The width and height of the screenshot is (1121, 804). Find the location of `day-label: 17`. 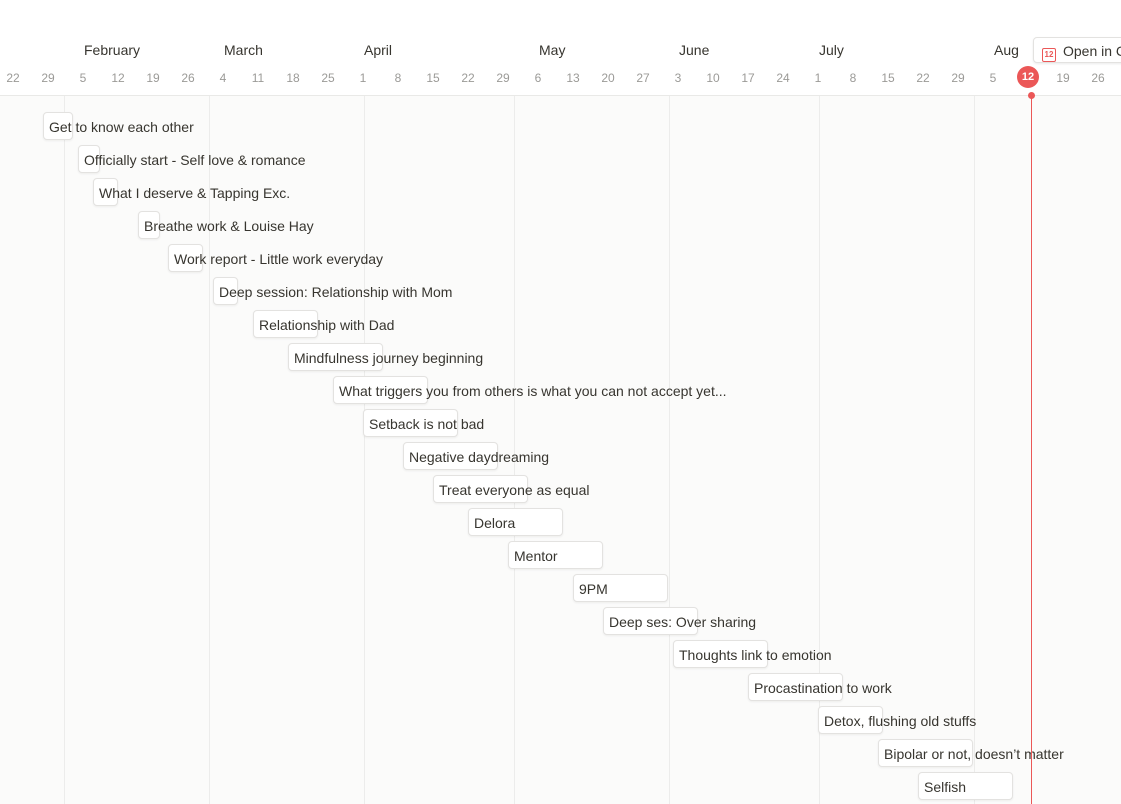

day-label: 17 is located at coordinates (748, 78).